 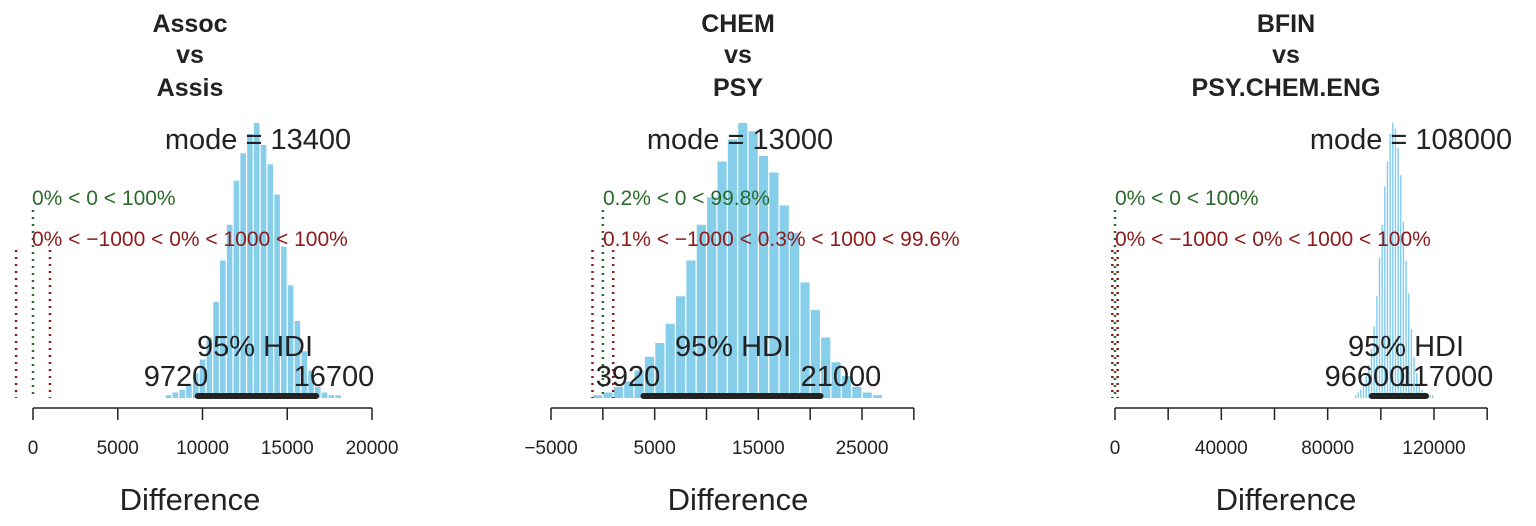 I want to click on x-axis: 0 5000 10000 15000 20000, so click(x=213, y=433).